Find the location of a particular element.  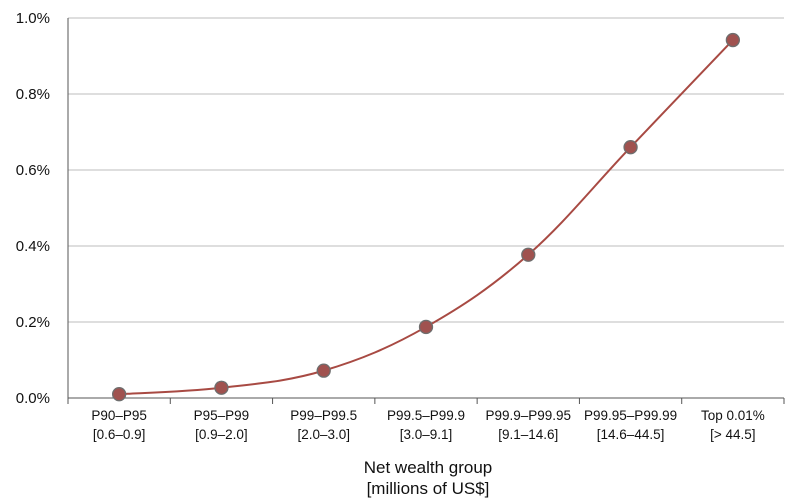

x-tick-label: P99.5–P99.9 is located at coordinates (426, 415).